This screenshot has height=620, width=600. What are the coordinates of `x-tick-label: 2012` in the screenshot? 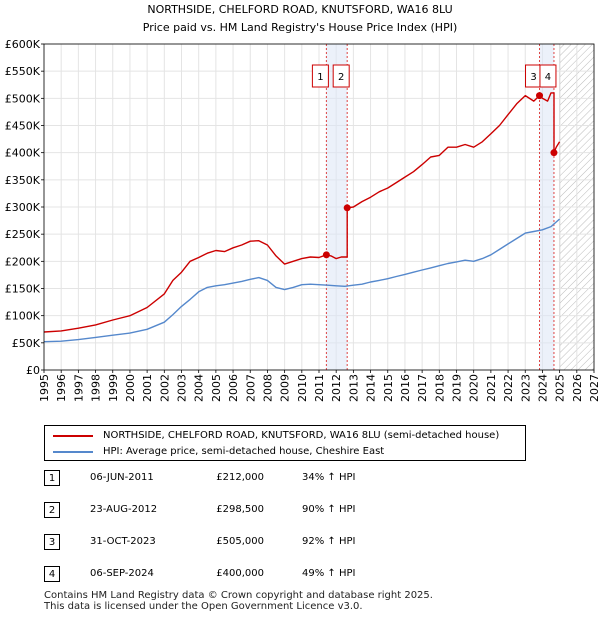 It's located at (336, 388).